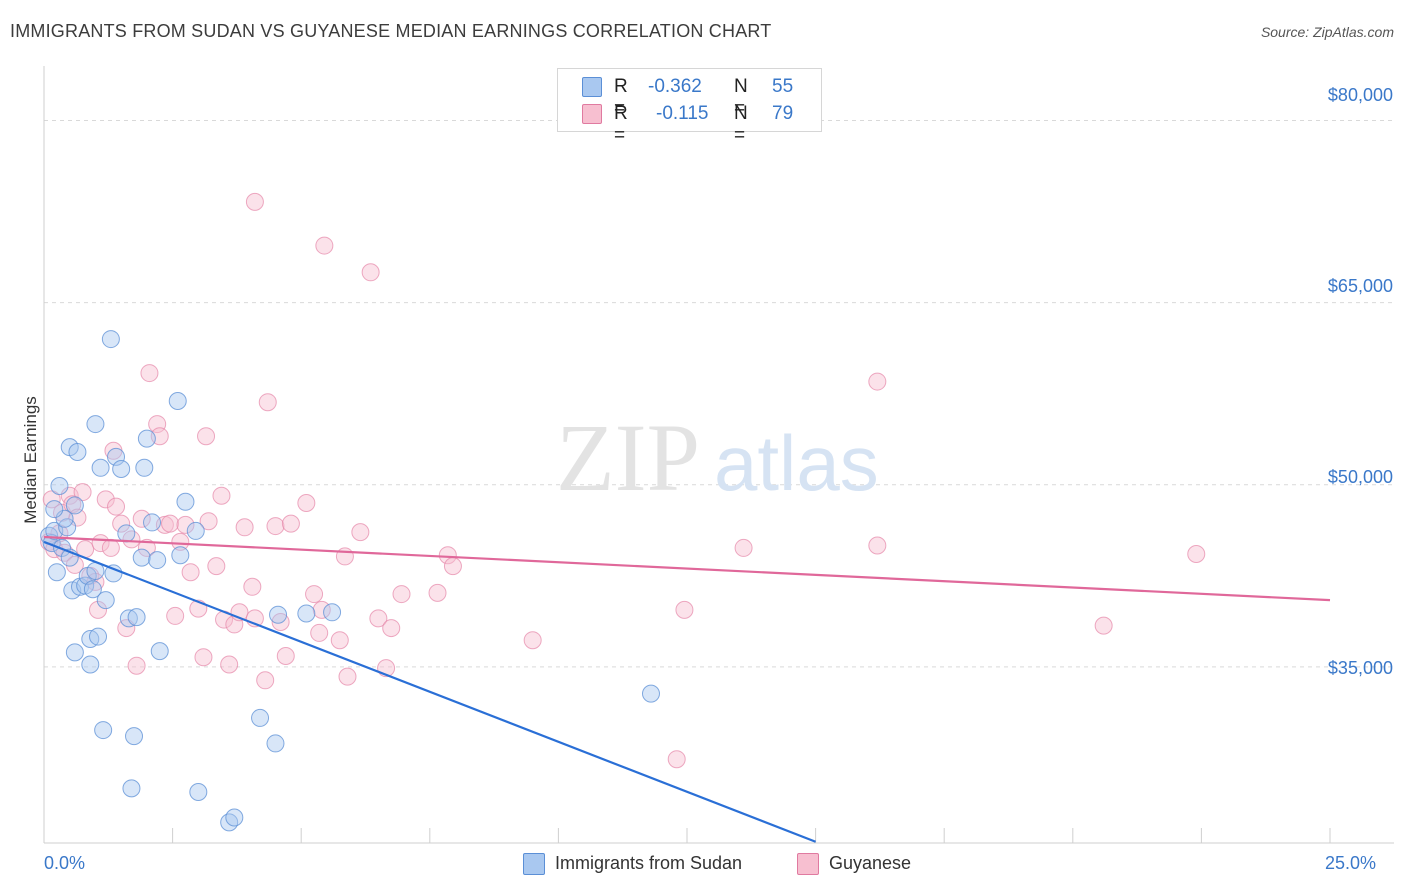  What do you see at coordinates (1360, 95) in the screenshot?
I see `y-tick-label: $80,000` at bounding box center [1360, 95].